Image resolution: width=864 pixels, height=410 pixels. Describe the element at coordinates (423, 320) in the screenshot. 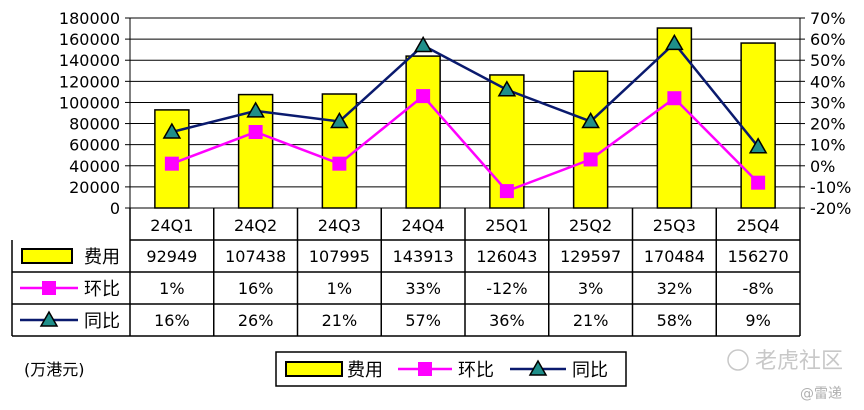

I see `table-cell: 57%` at that location.